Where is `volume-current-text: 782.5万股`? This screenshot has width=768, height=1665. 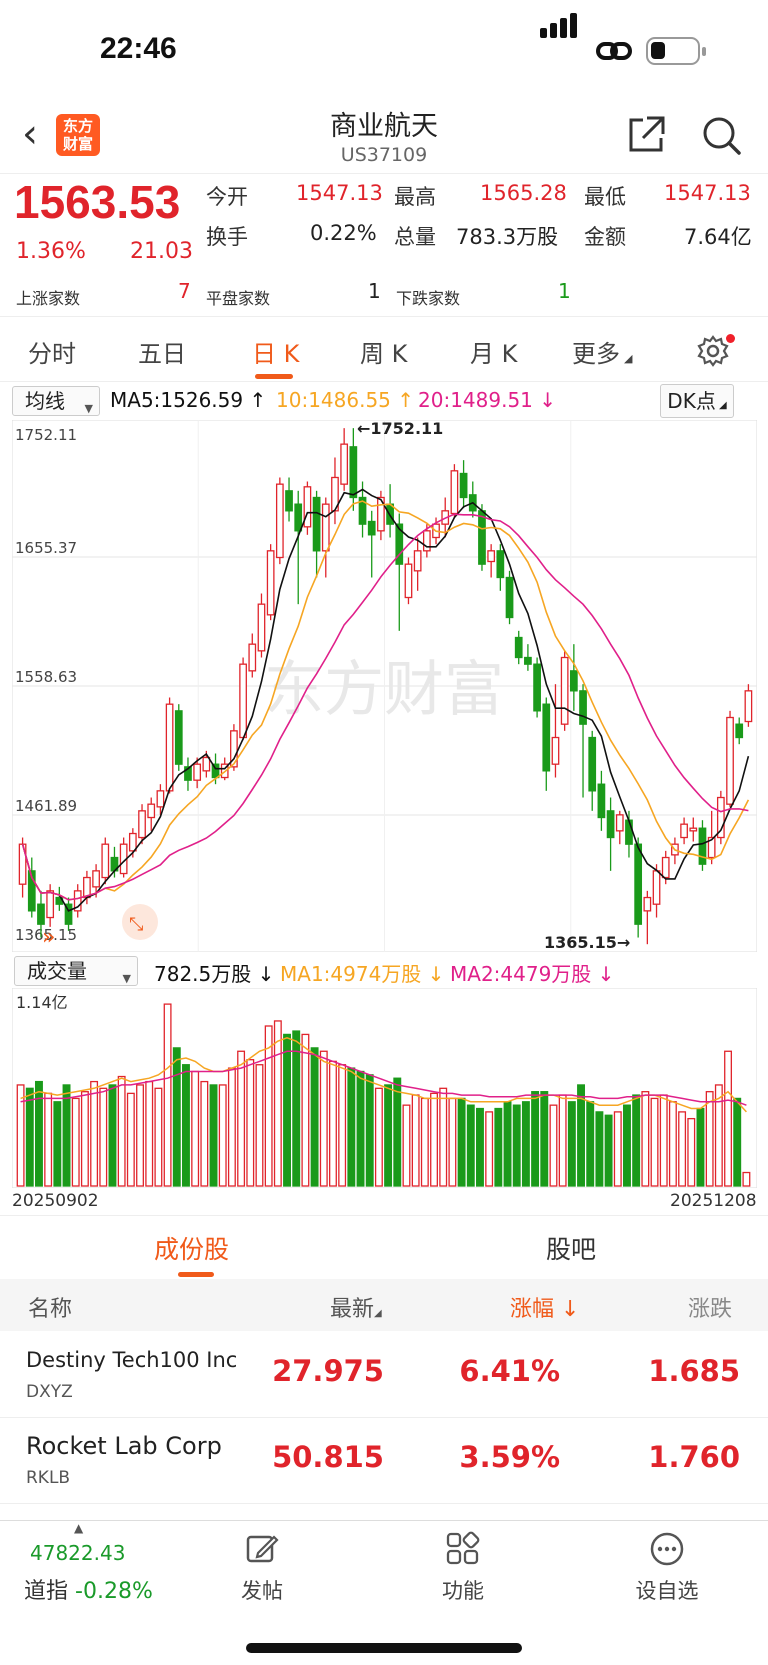 volume-current-text: 782.5万股 is located at coordinates (203, 974).